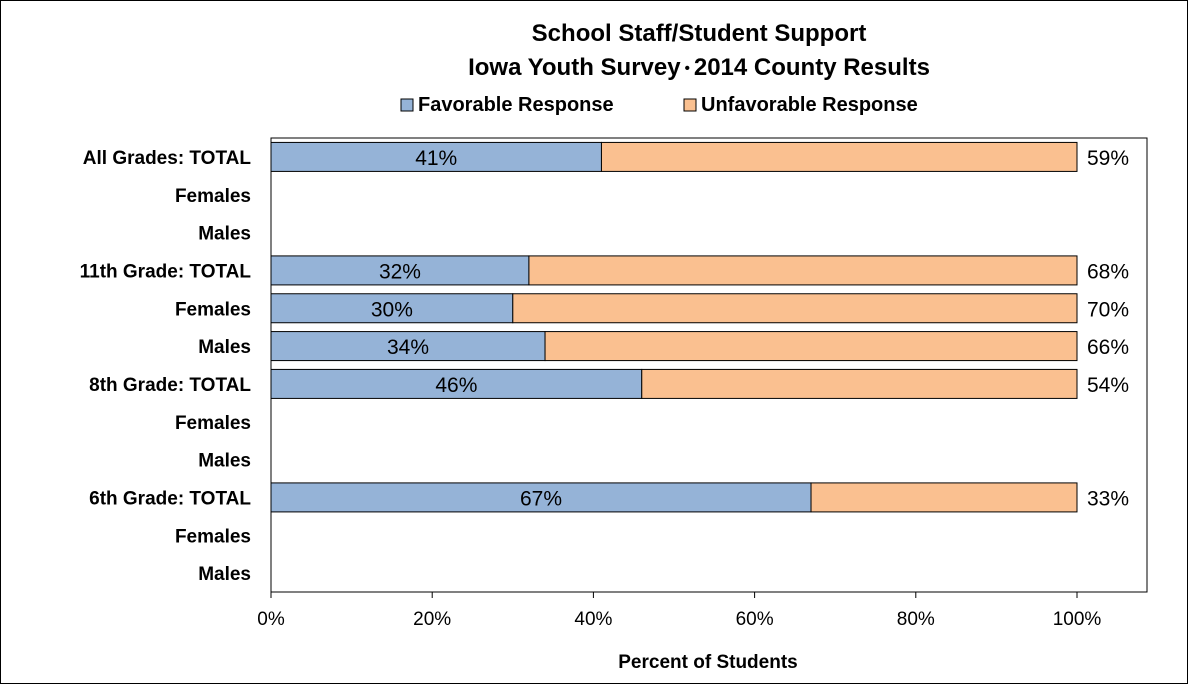 The width and height of the screenshot is (1188, 685). What do you see at coordinates (812, 67) in the screenshot?
I see `chart-subtitle-right: 2014 County Results` at bounding box center [812, 67].